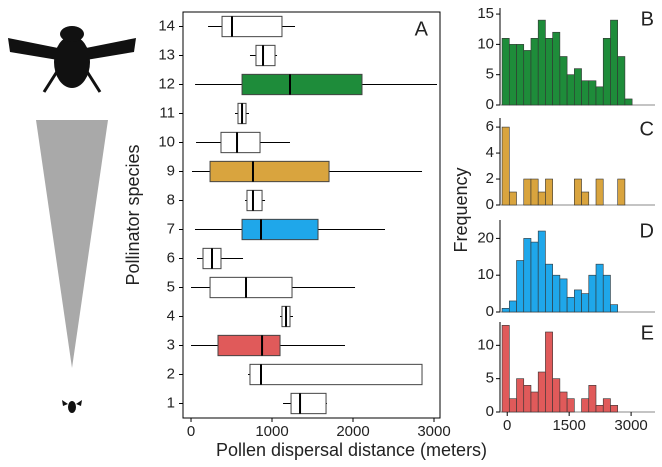  What do you see at coordinates (461, 209) in the screenshot?
I see `y-axis-label: Frequency` at bounding box center [461, 209].